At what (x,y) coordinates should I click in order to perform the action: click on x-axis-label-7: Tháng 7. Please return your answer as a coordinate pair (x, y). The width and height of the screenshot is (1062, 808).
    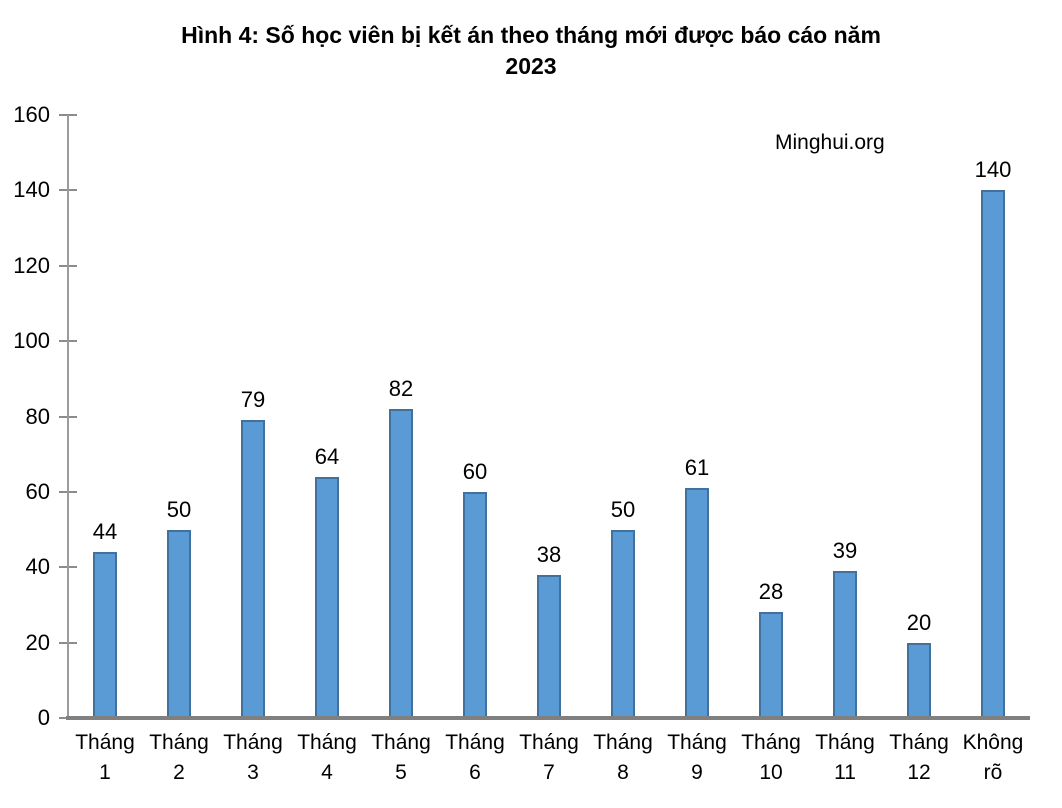
    Looking at the image, I should click on (549, 757).